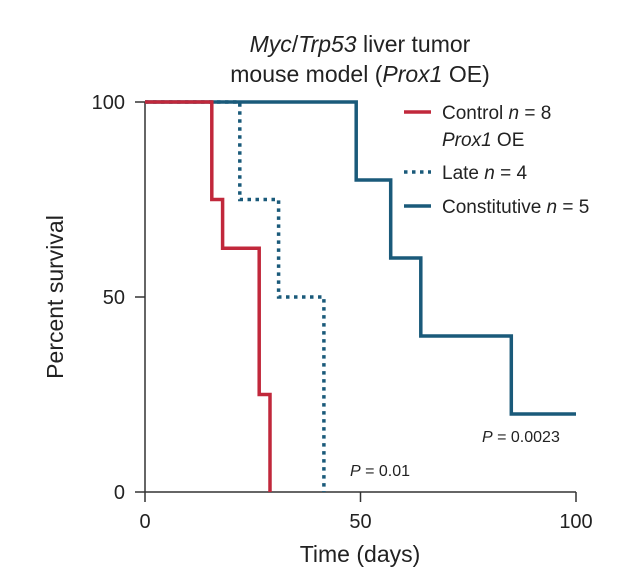 The width and height of the screenshot is (620, 579). I want to click on legend-group-label: Prox1 OE, so click(483, 140).